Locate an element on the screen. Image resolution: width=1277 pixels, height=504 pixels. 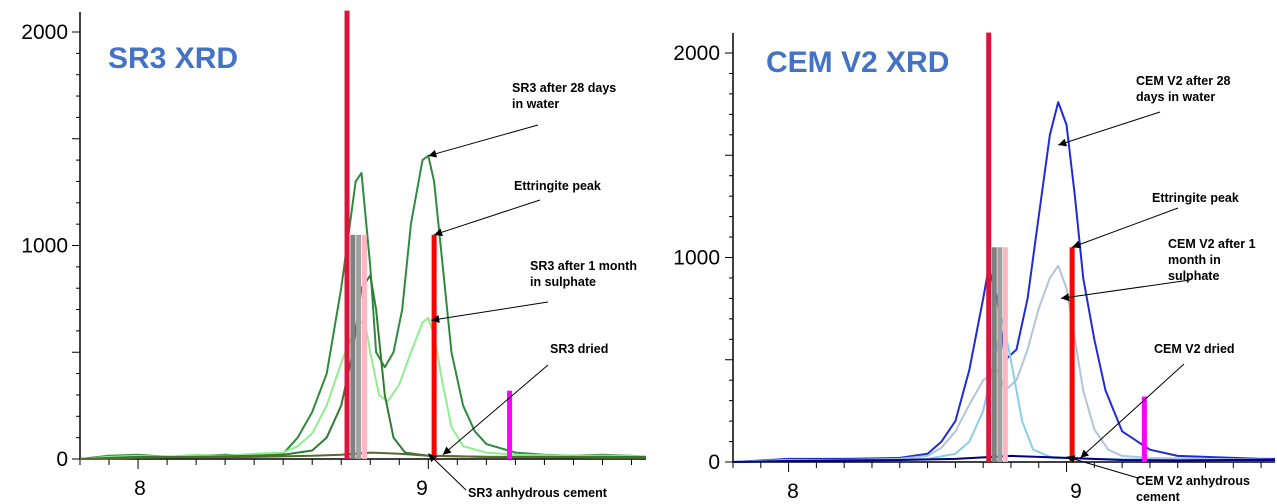
annotation-line: SR3 anhydrous cement is located at coordinates (538, 493).